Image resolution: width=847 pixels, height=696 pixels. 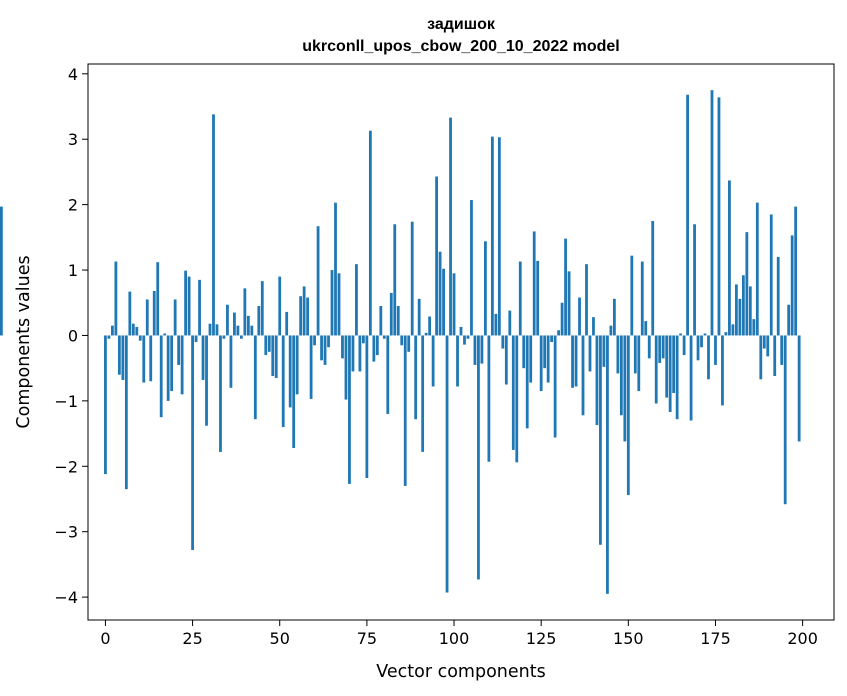 What do you see at coordinates (541, 638) in the screenshot?
I see `x-tick-label: 125` at bounding box center [541, 638].